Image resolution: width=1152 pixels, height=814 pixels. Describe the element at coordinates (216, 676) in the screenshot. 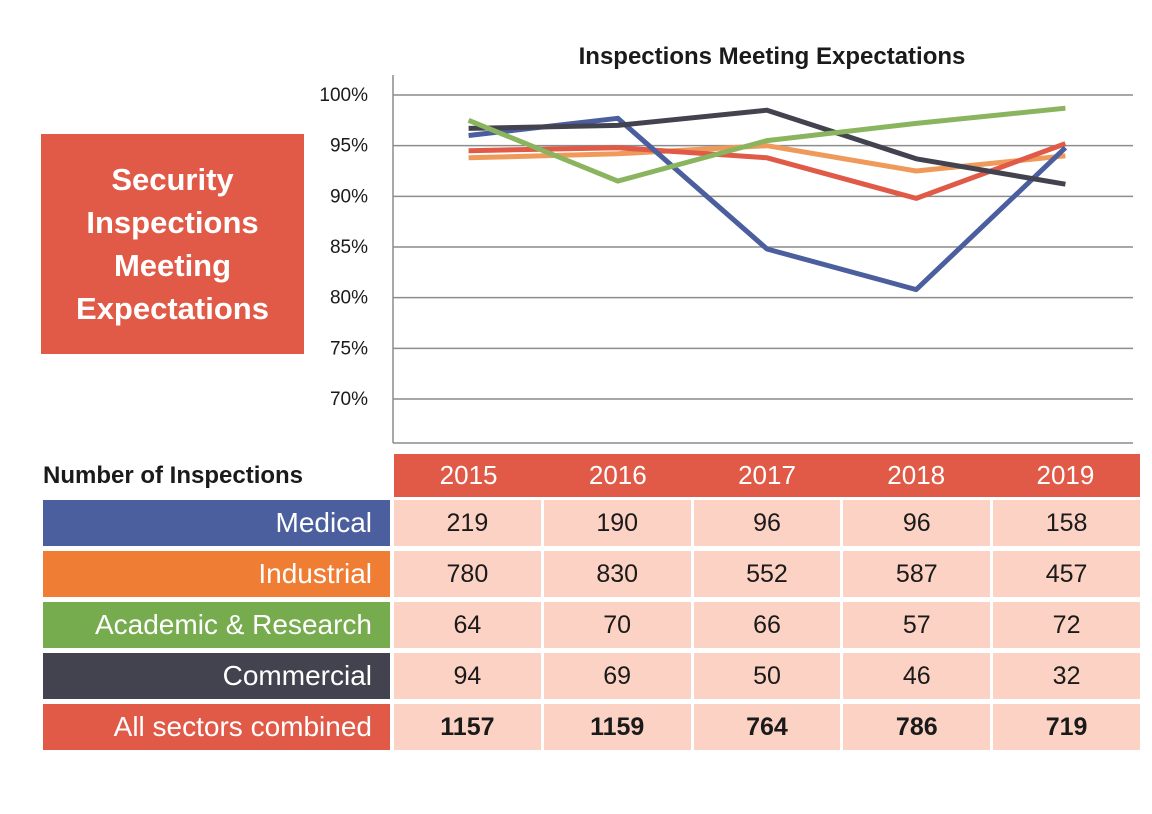

I see `row-label: Commercial` at that location.